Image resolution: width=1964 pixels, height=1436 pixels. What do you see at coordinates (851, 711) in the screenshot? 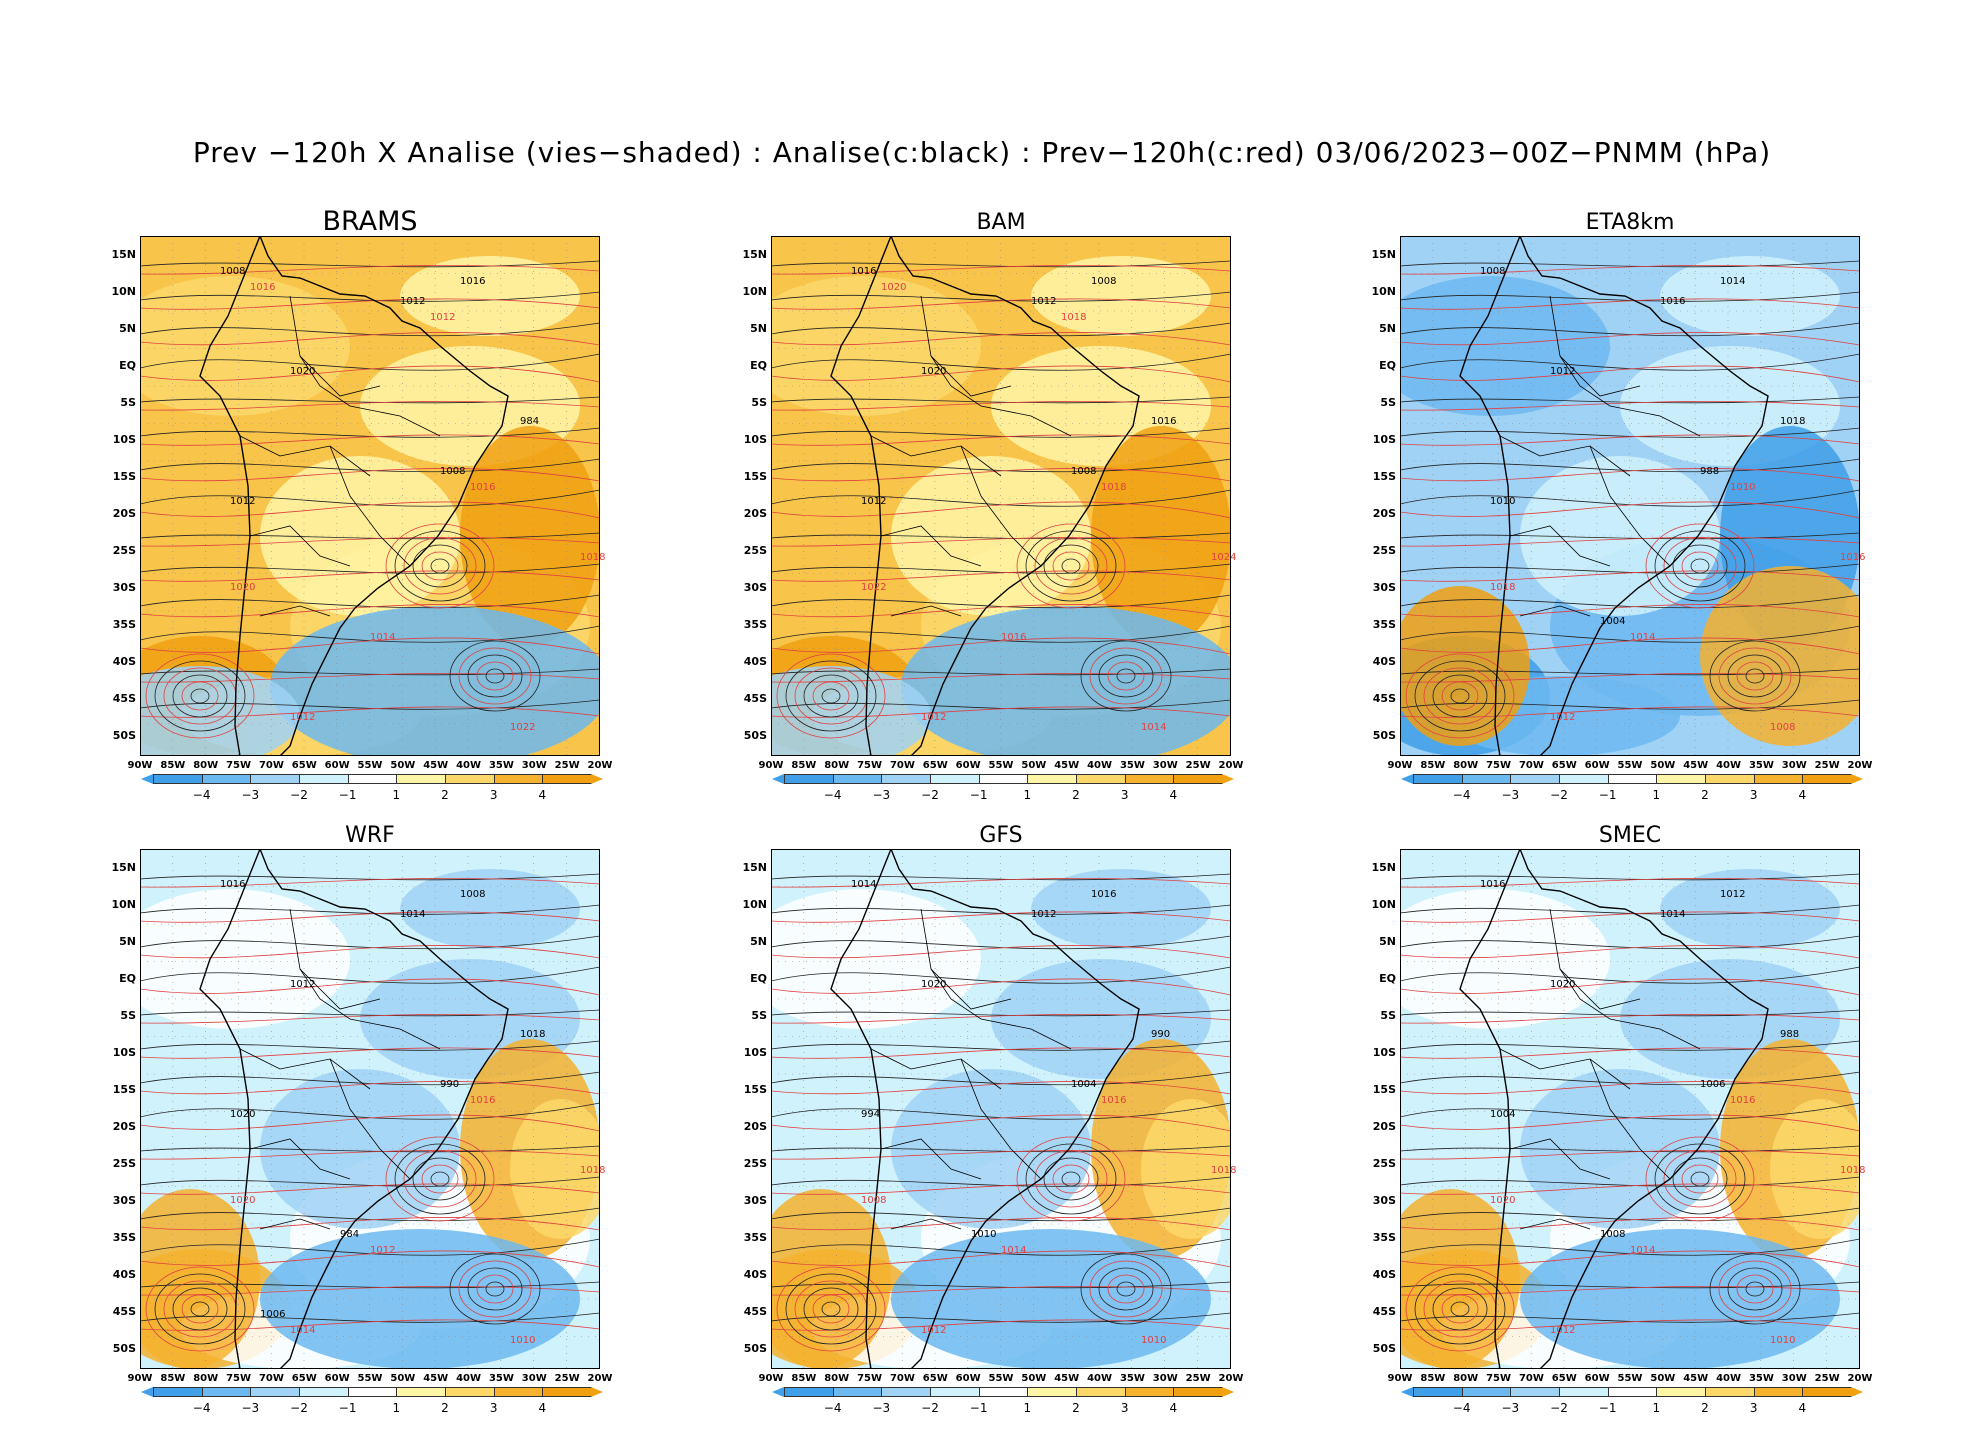
I see `bias-shading-region` at bounding box center [851, 711].